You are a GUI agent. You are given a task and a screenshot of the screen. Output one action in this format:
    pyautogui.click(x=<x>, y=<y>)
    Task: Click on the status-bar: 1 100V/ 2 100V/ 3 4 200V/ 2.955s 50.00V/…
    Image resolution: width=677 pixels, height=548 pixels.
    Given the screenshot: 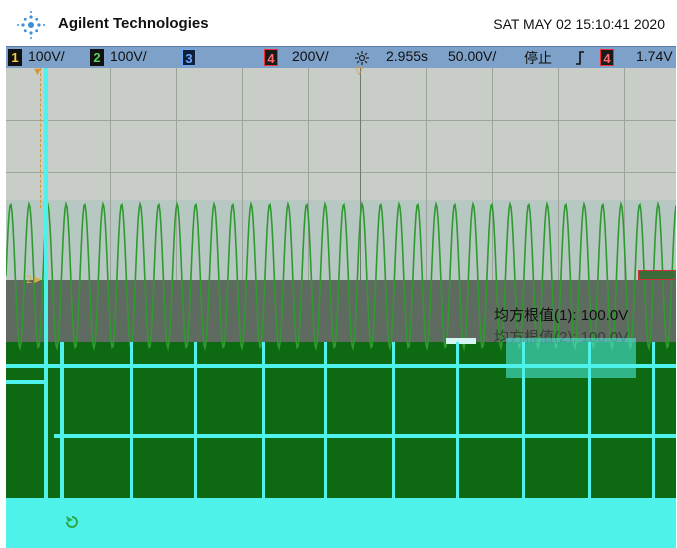 What is the action you would take?
    pyautogui.click(x=341, y=58)
    